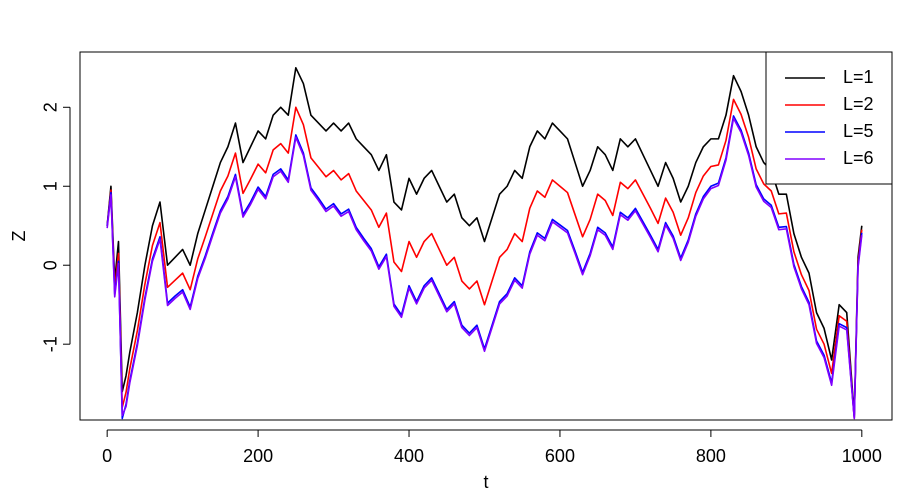 This screenshot has width=900, height=500. I want to click on x-tick-label: 400, so click(409, 456).